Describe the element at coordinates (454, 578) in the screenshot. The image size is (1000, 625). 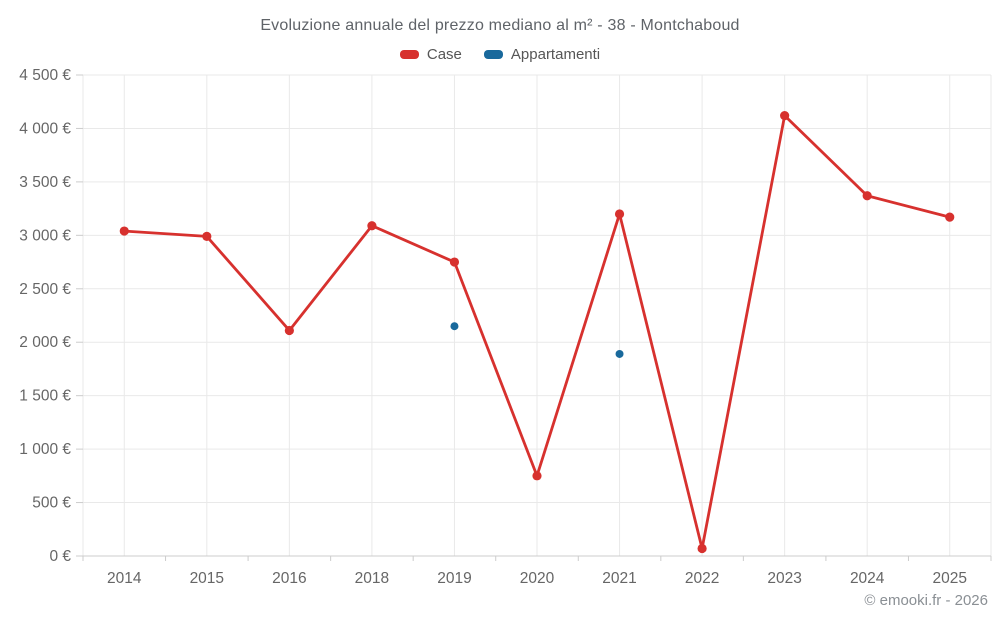
I see `svg-text: 2019` at that location.